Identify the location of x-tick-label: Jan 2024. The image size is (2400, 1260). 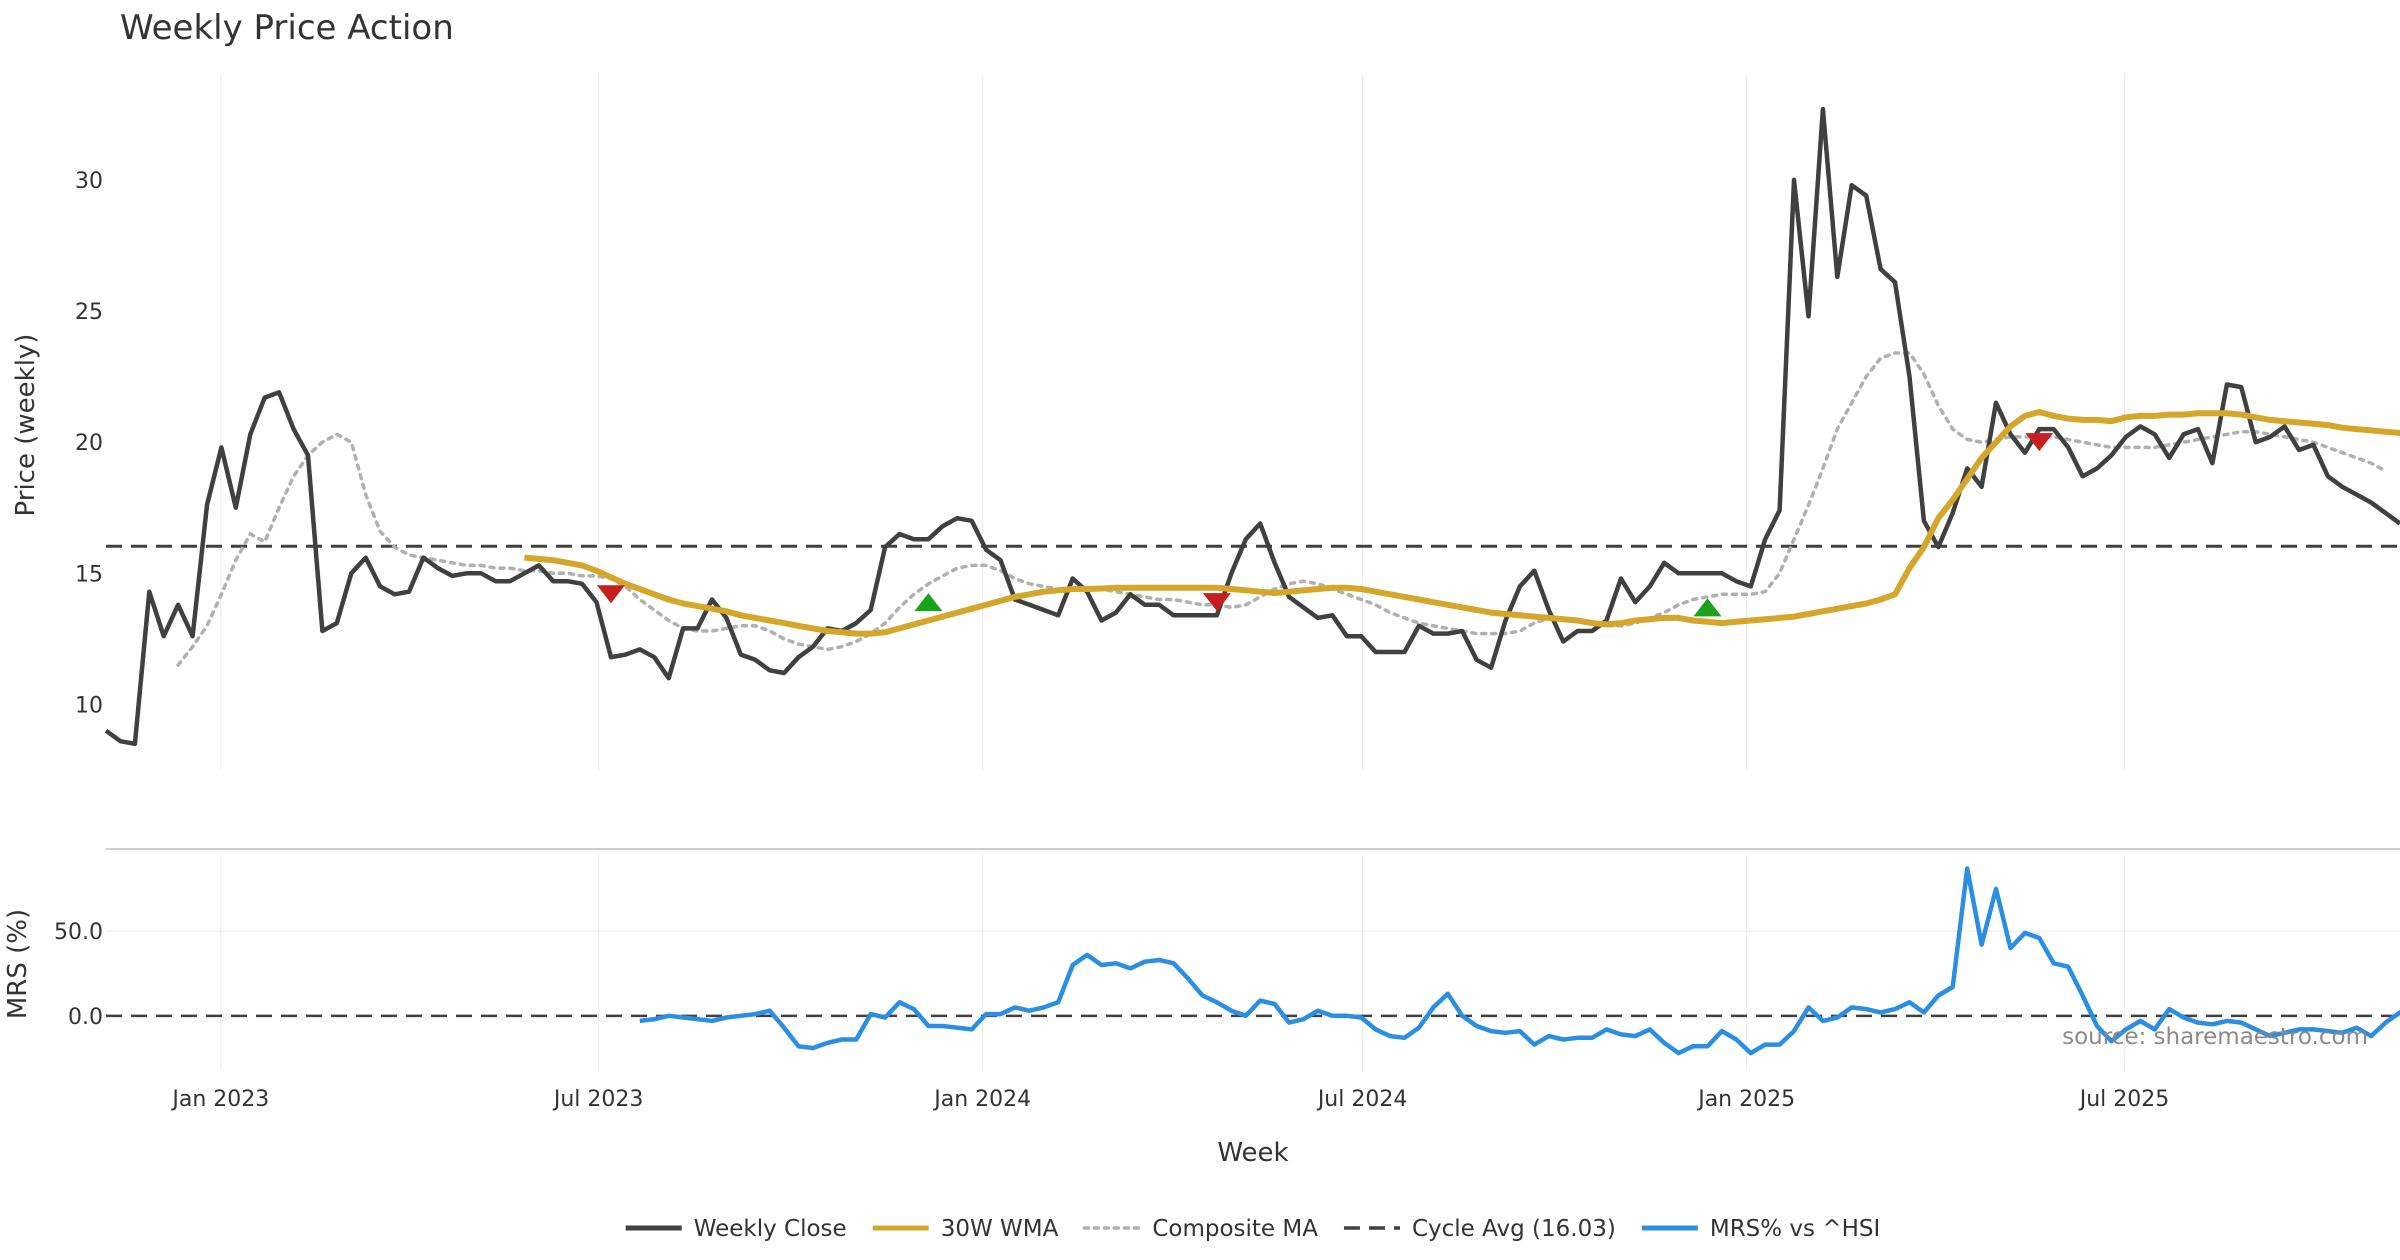
(981, 1099).